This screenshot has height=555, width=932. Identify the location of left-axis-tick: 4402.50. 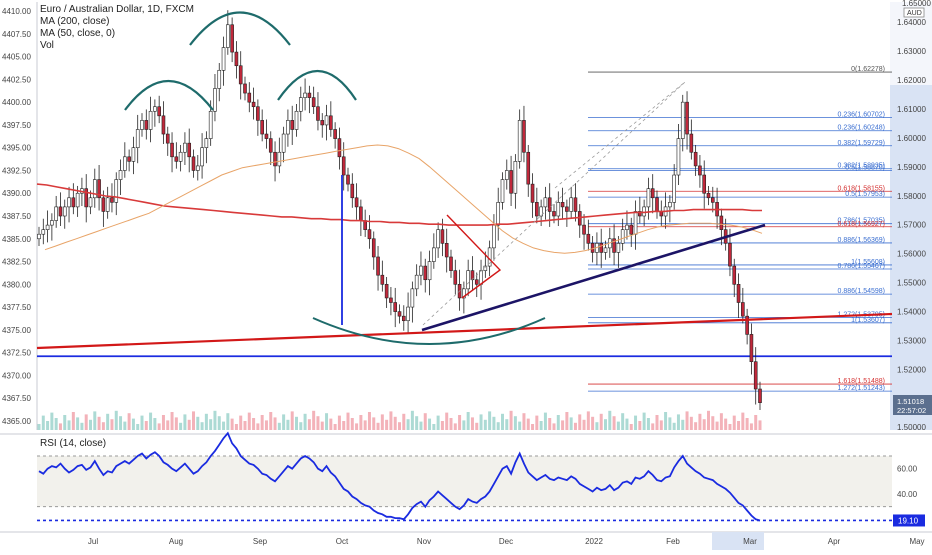
(16, 79).